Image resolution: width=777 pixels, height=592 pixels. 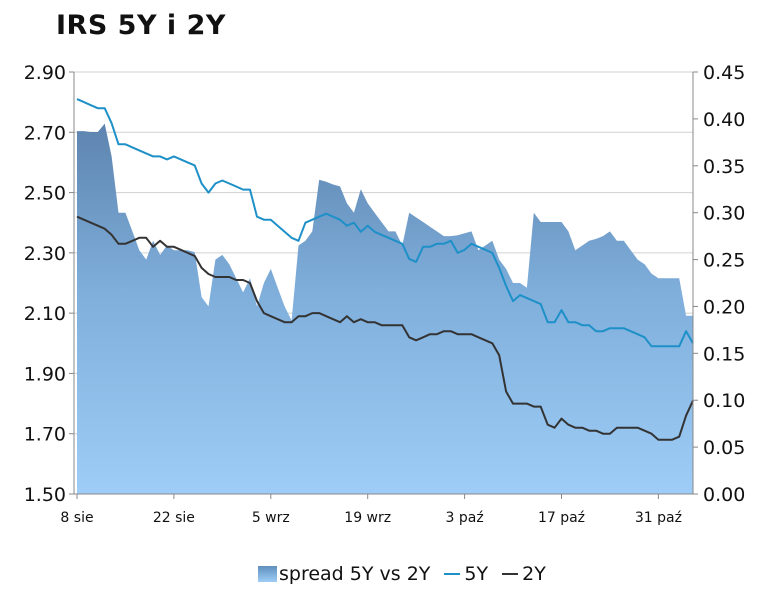 I want to click on x-tick-label: 22 sie, so click(x=174, y=518).